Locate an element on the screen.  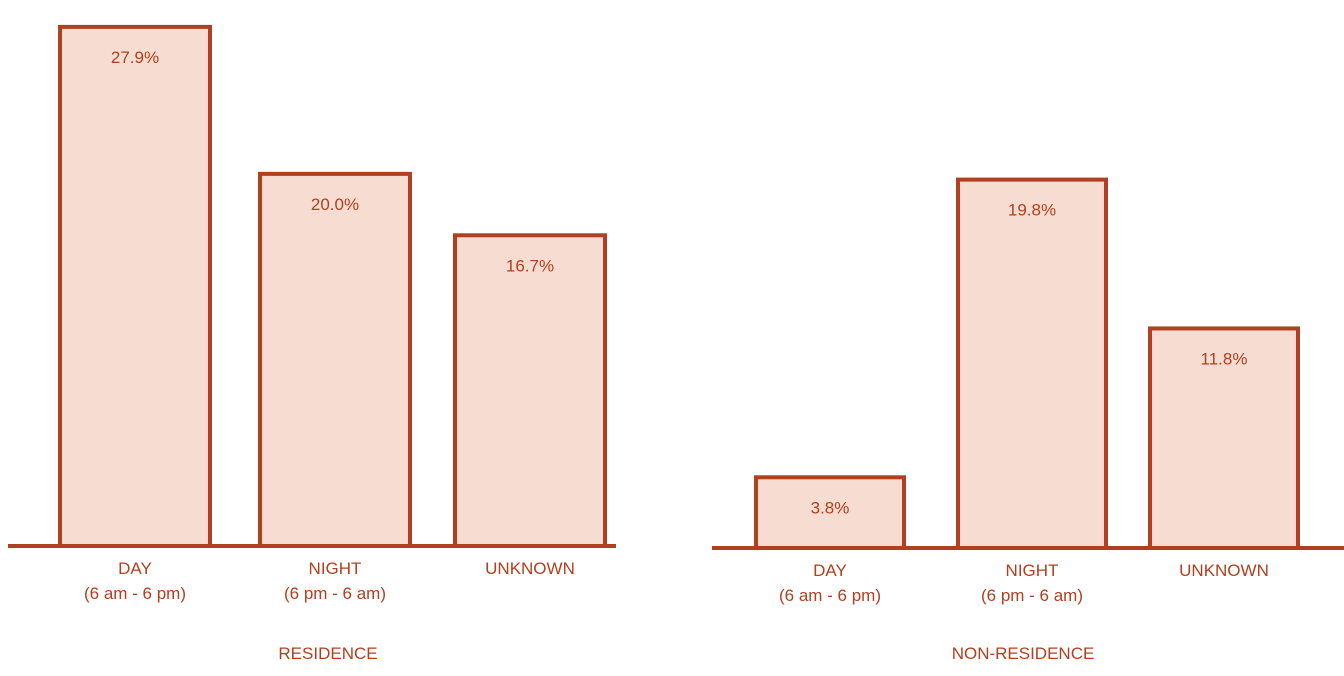
bar-value-label: 3.8% is located at coordinates (830, 507).